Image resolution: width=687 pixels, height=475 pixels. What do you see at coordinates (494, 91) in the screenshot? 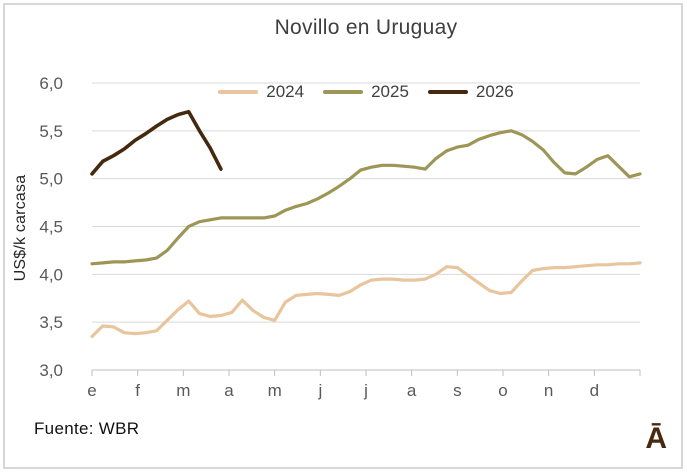
I see `legend-label-2026: 2026` at bounding box center [494, 91].